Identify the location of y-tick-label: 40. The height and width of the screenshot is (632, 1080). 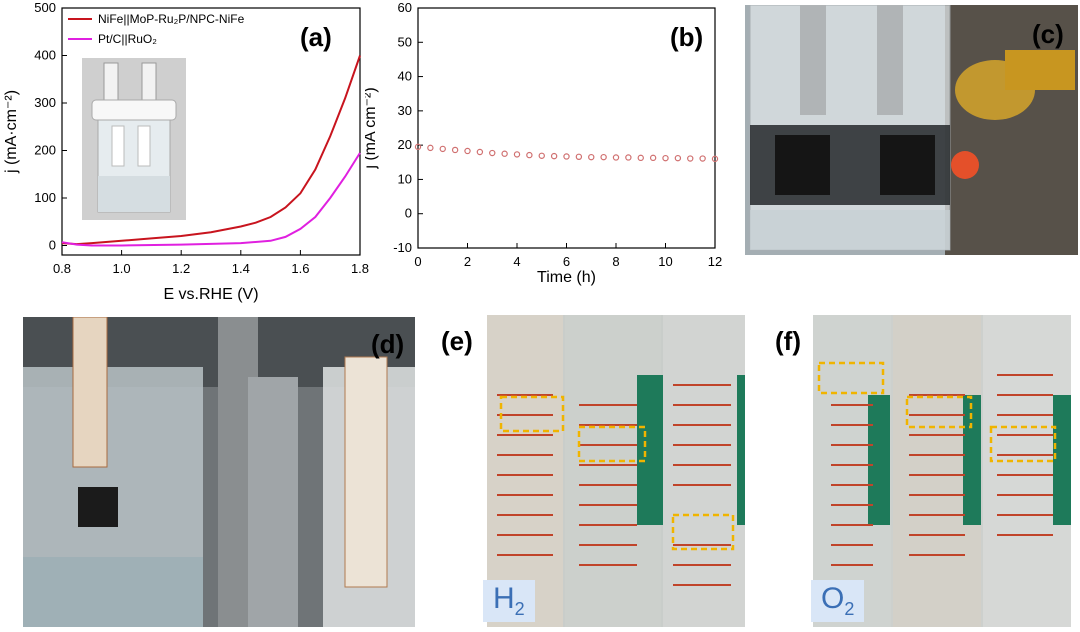
(405, 76).